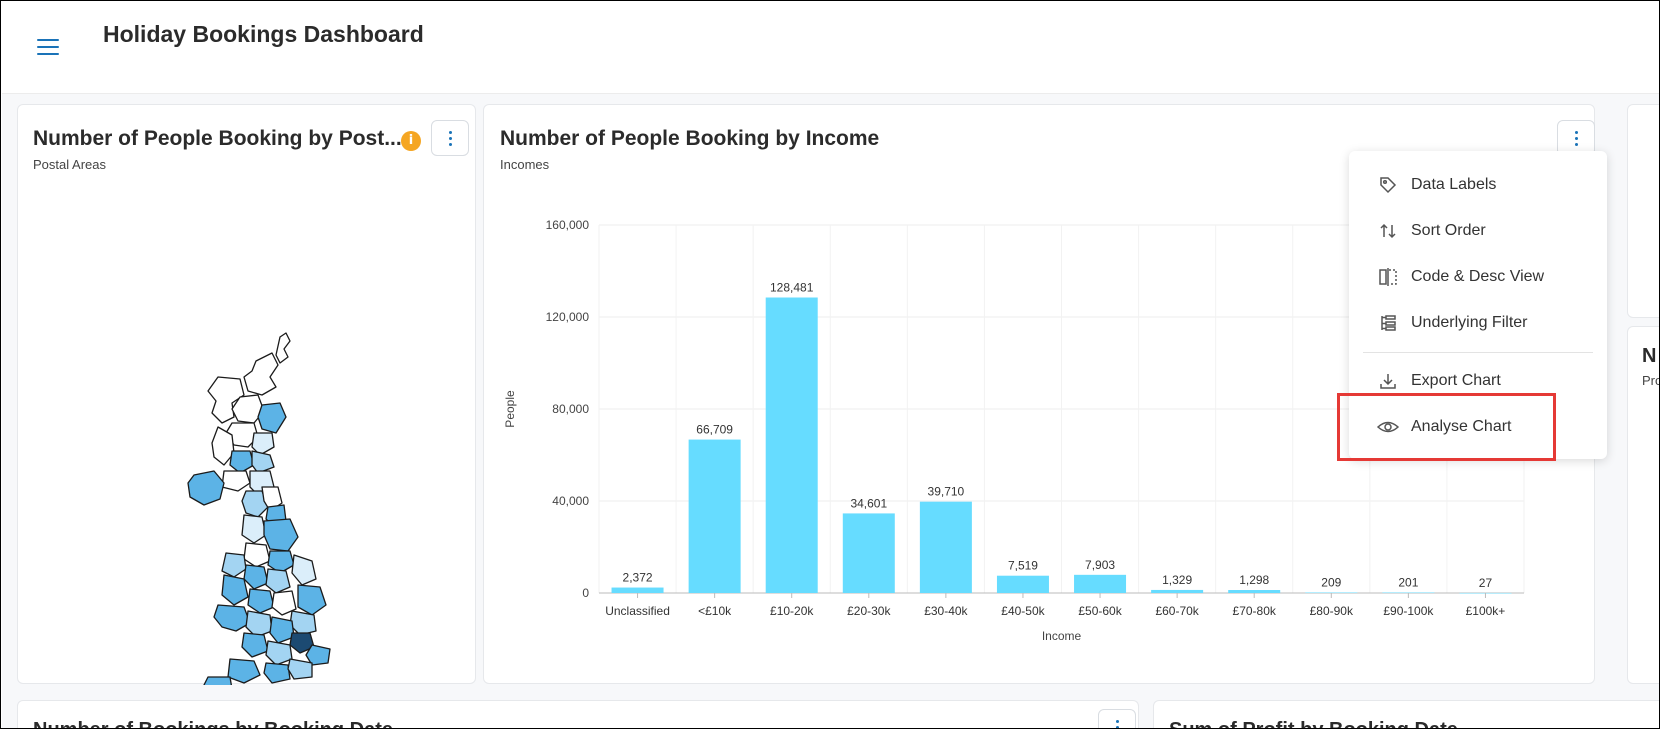  What do you see at coordinates (318, 655) in the screenshot?
I see `map-region-kent` at bounding box center [318, 655].